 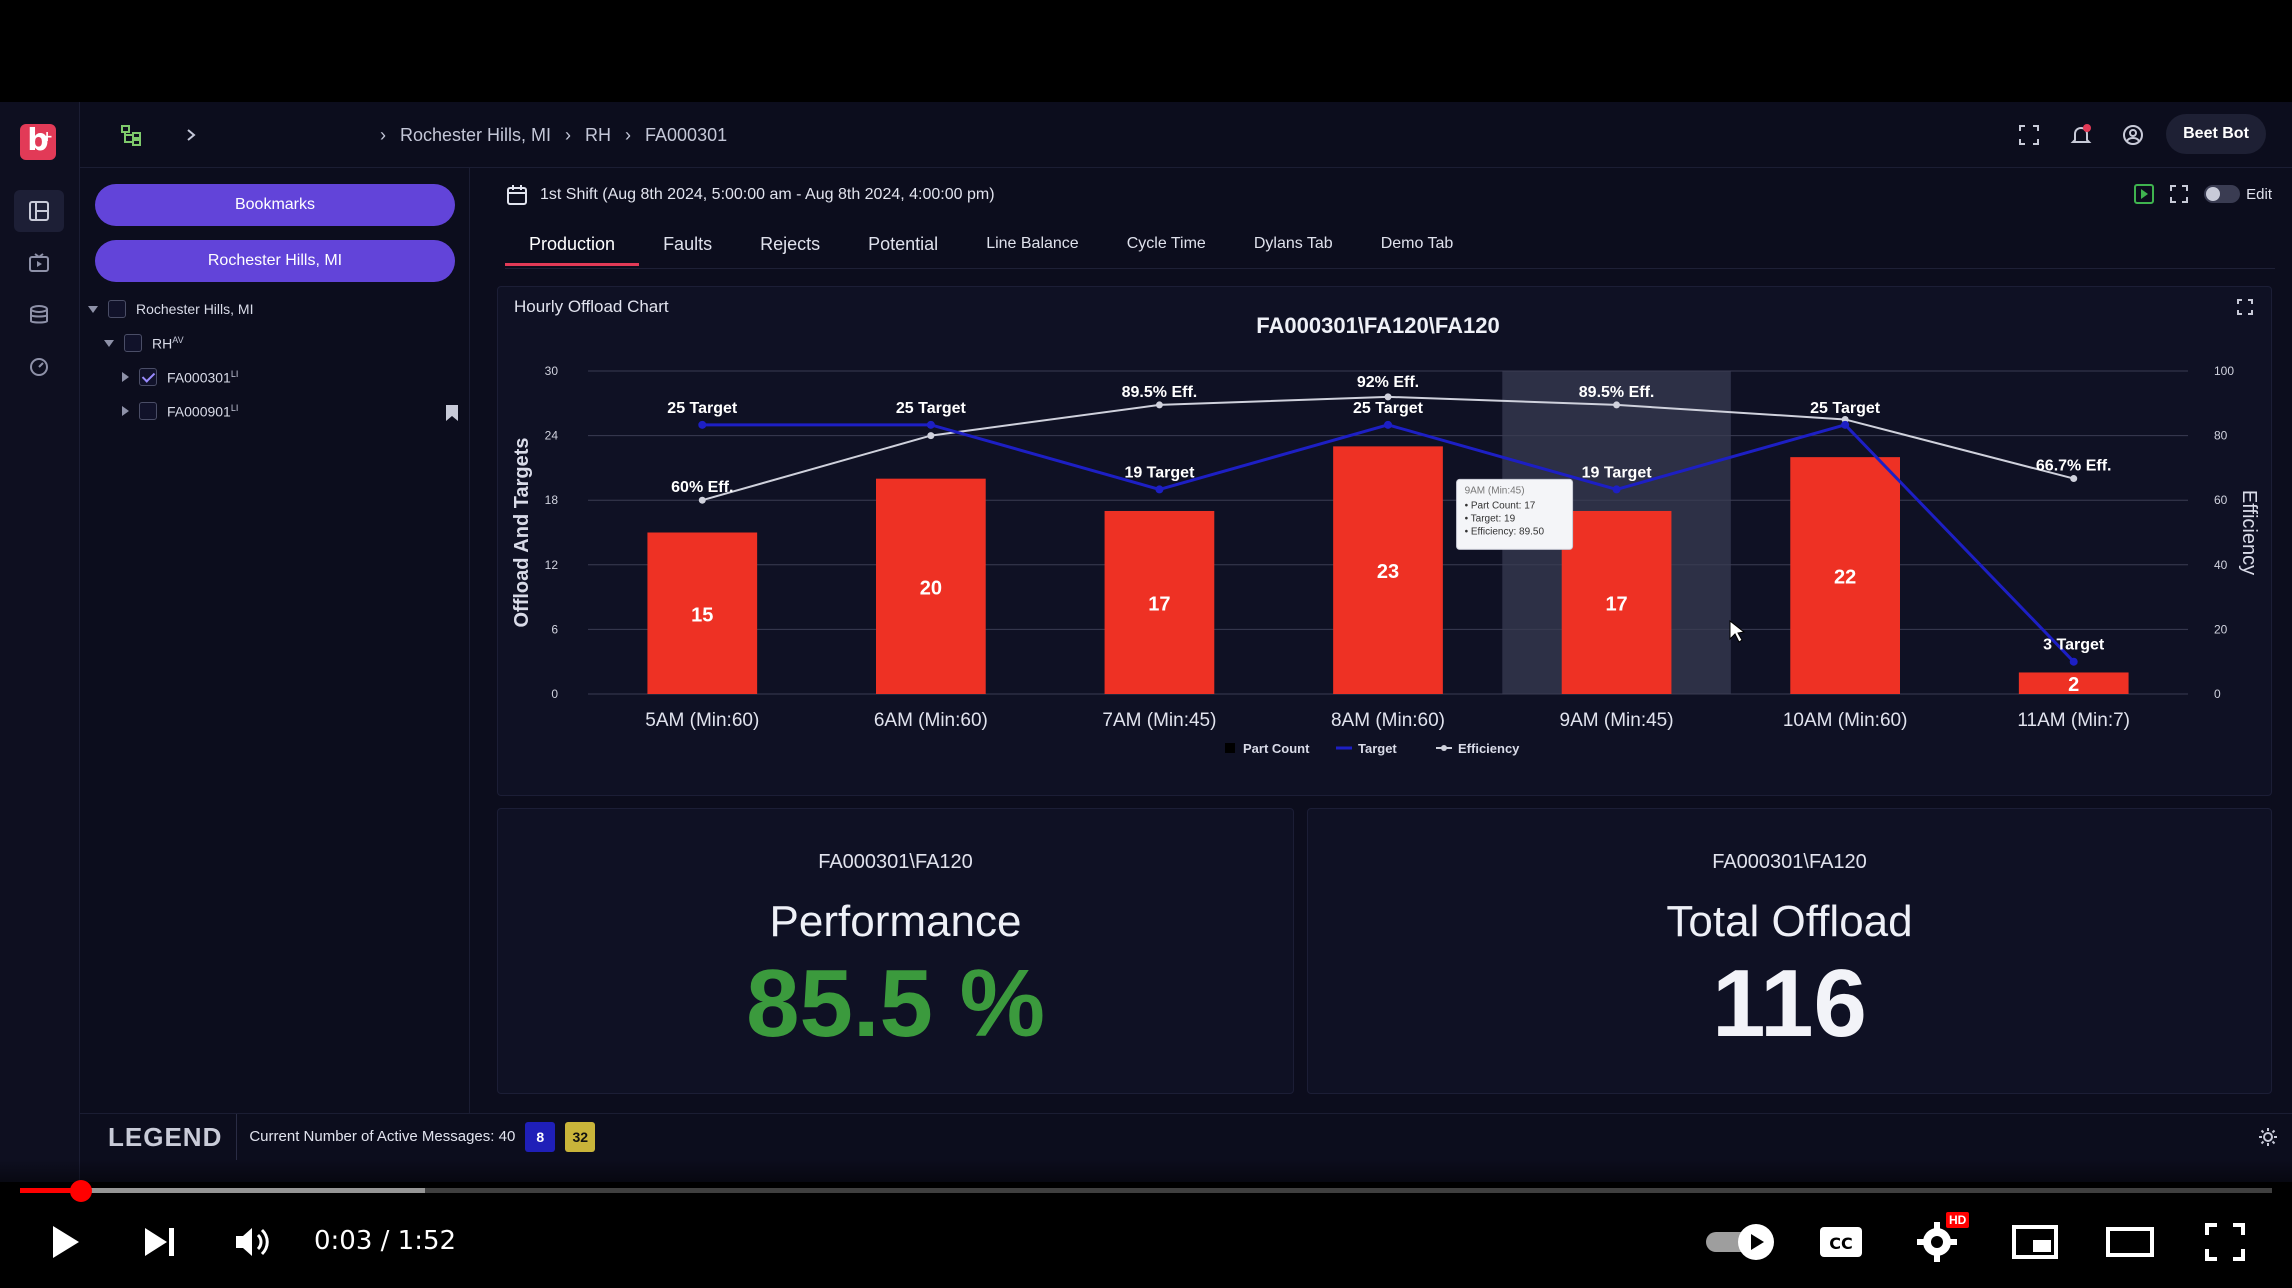 What do you see at coordinates (2179, 194) in the screenshot?
I see `expand-view-icon` at bounding box center [2179, 194].